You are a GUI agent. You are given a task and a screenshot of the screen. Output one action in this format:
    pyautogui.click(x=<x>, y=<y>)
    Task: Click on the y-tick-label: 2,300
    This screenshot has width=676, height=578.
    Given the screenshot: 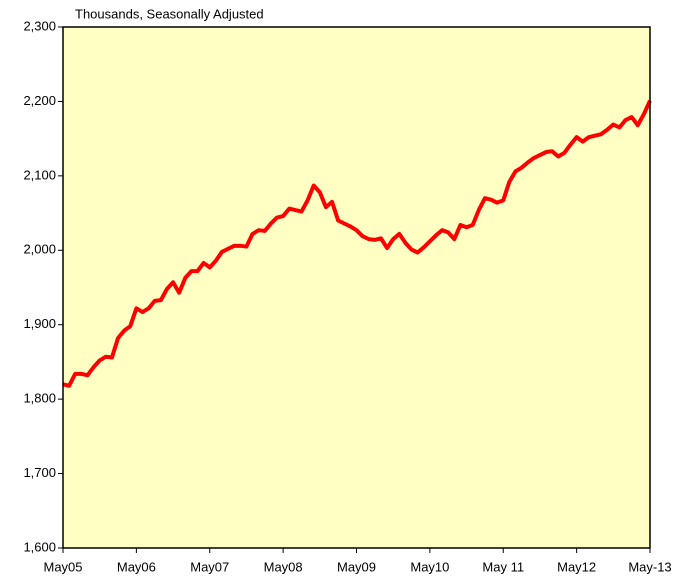 What is the action you would take?
    pyautogui.click(x=39, y=25)
    